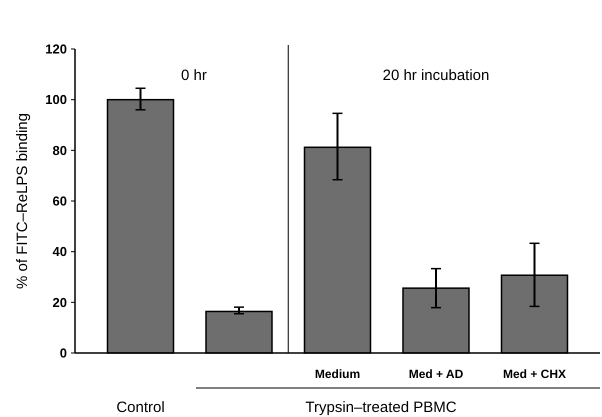  What do you see at coordinates (337, 374) in the screenshot?
I see `x-tick-label: Medium` at bounding box center [337, 374].